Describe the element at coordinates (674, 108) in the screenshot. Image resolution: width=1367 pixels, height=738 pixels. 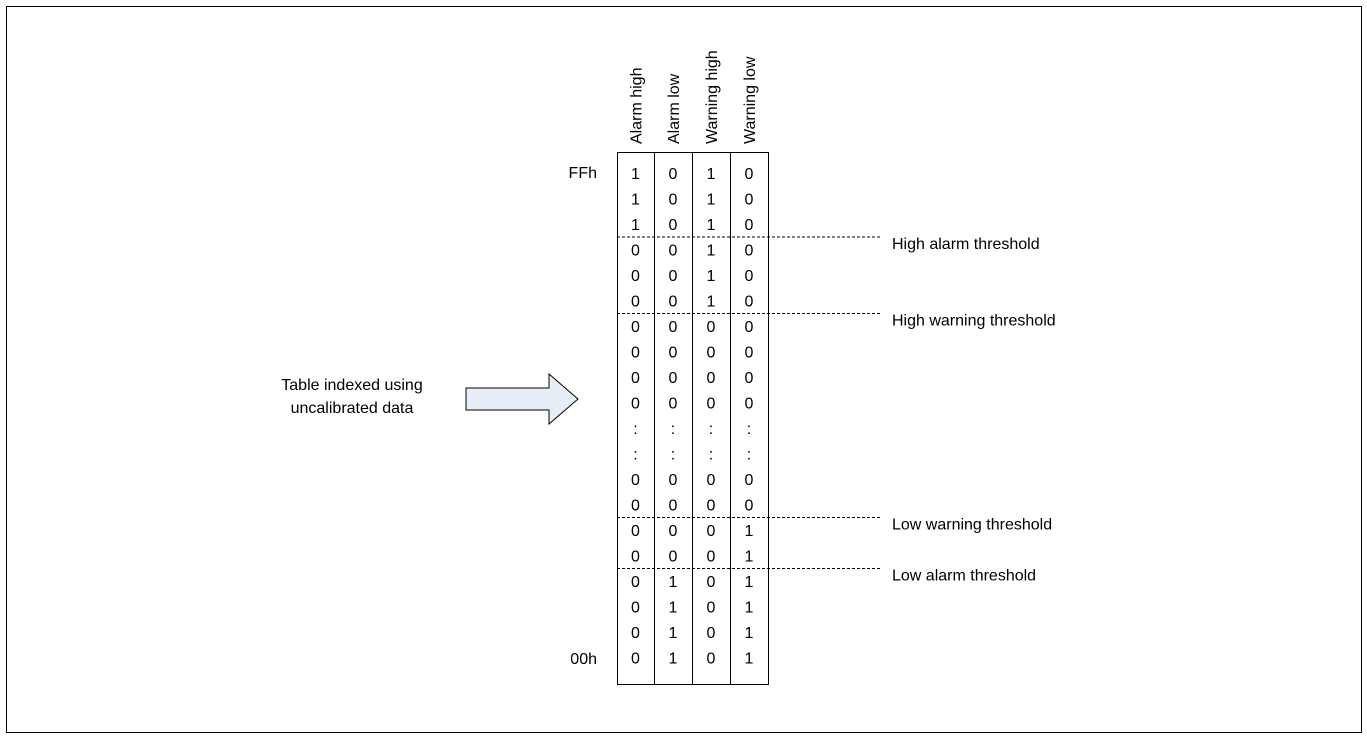
I see `column-header-alarm-low: Alarm low` at that location.